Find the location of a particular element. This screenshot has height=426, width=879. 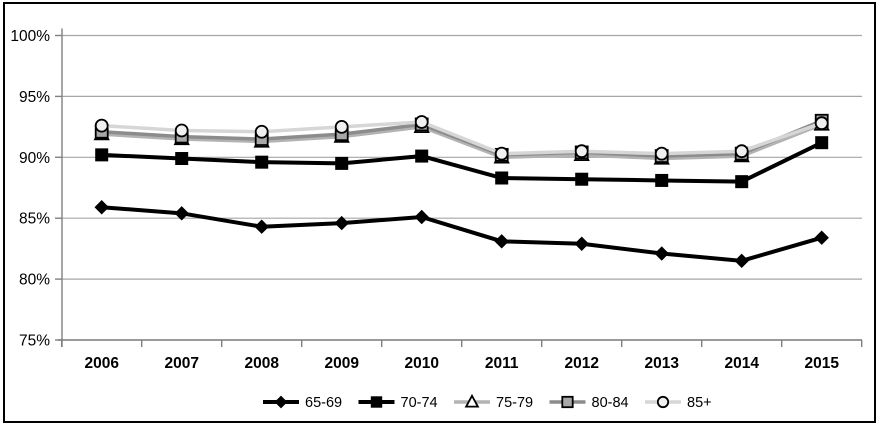

series-70-74-point-2007 is located at coordinates (182, 159).